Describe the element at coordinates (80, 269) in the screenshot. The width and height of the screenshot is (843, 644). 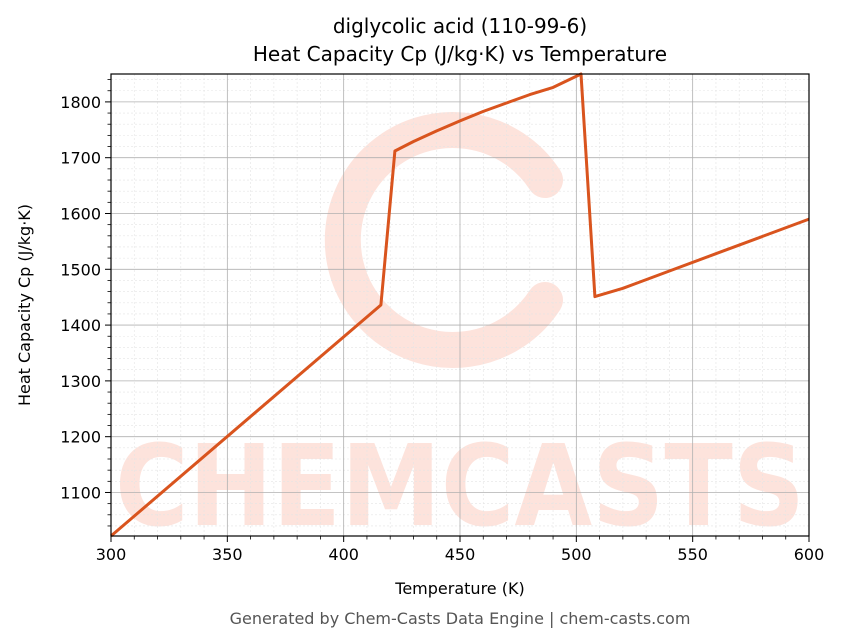
I see `y-tick-label: 1500` at that location.